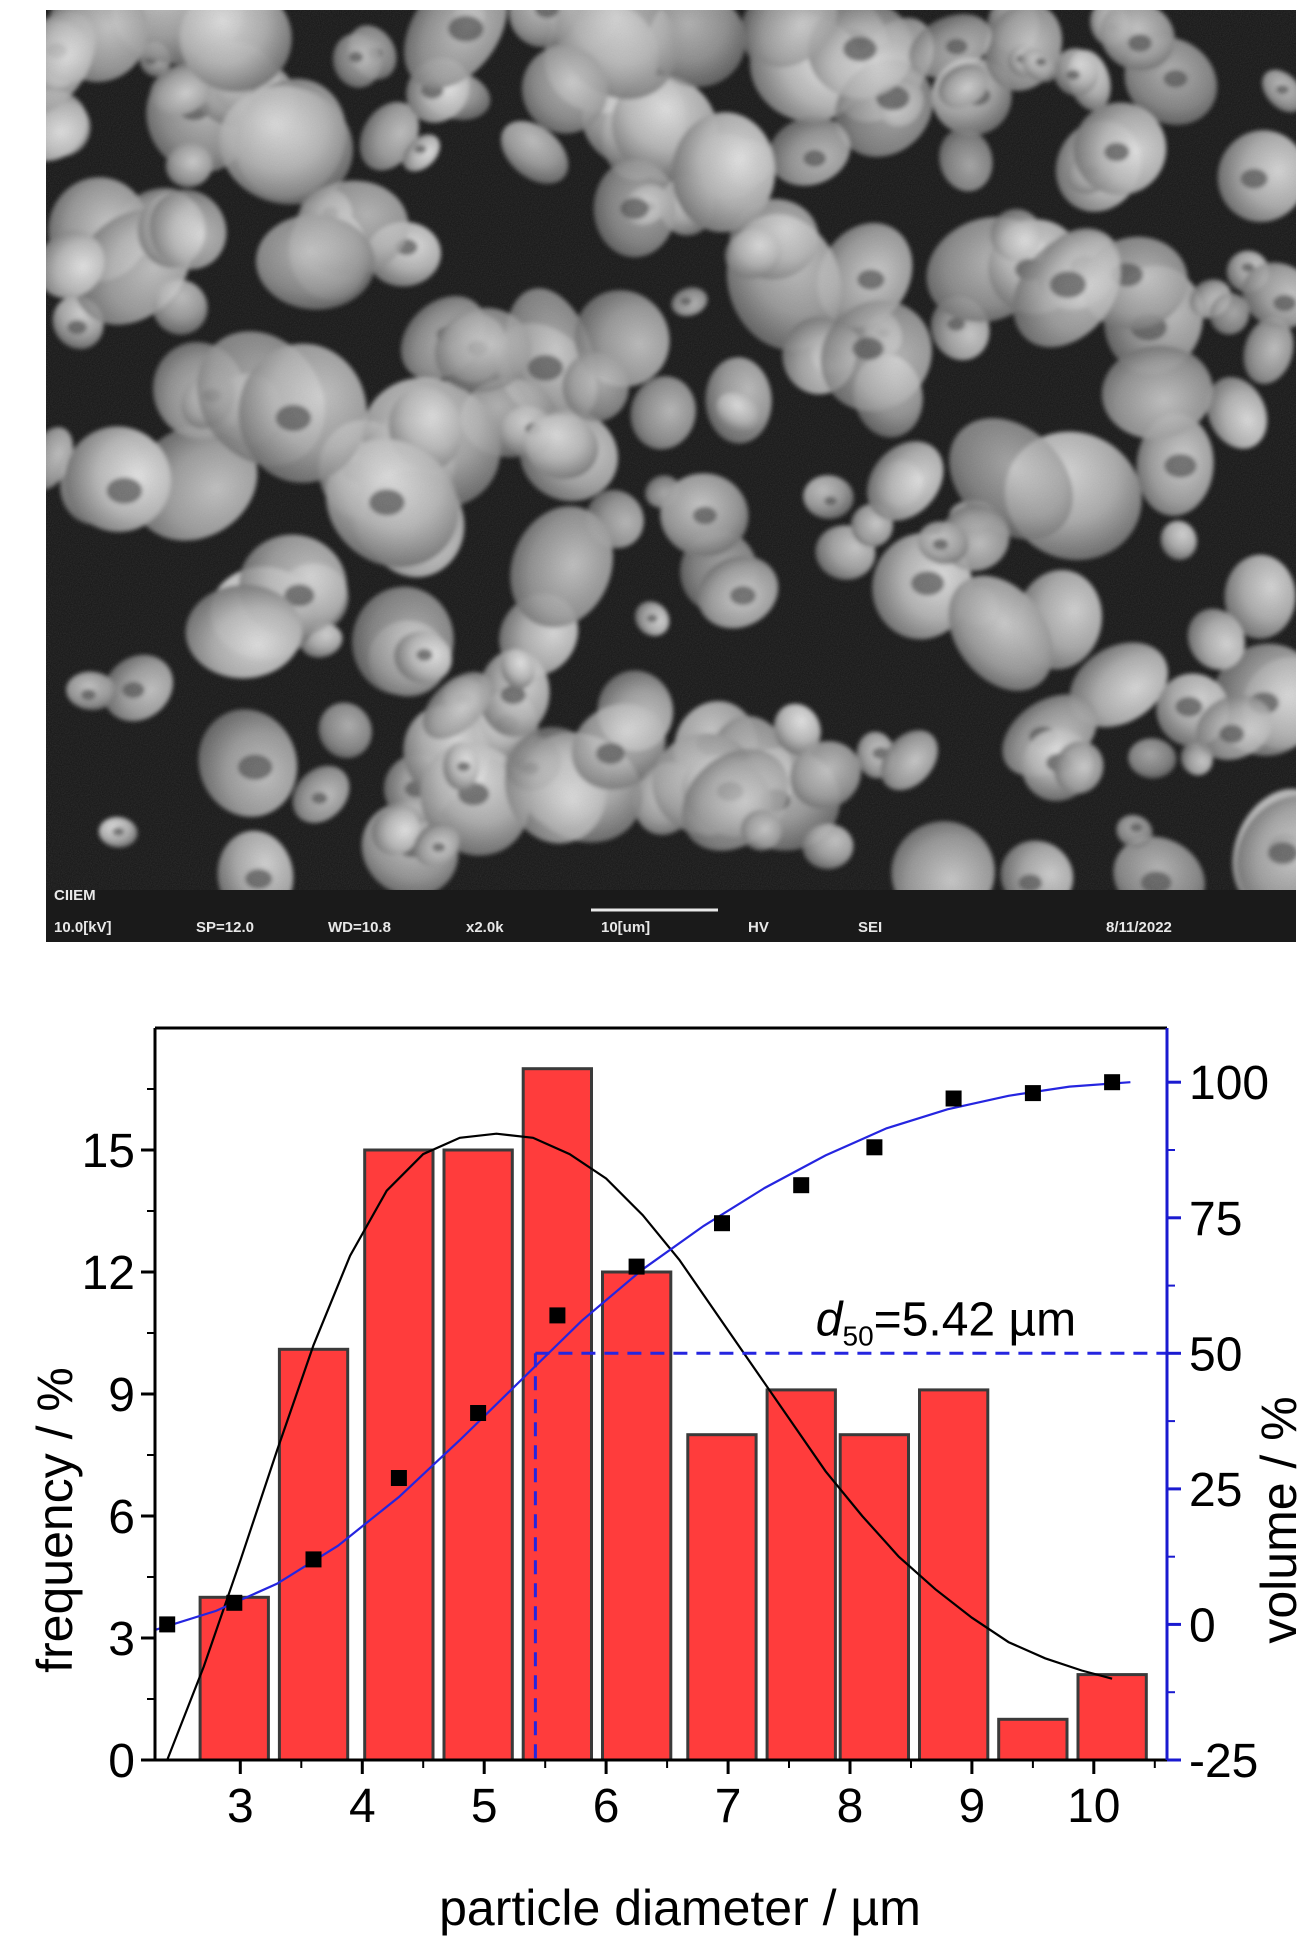 The image size is (1316, 1956). I want to click on sem-lab-label: CIIEM, so click(75, 895).